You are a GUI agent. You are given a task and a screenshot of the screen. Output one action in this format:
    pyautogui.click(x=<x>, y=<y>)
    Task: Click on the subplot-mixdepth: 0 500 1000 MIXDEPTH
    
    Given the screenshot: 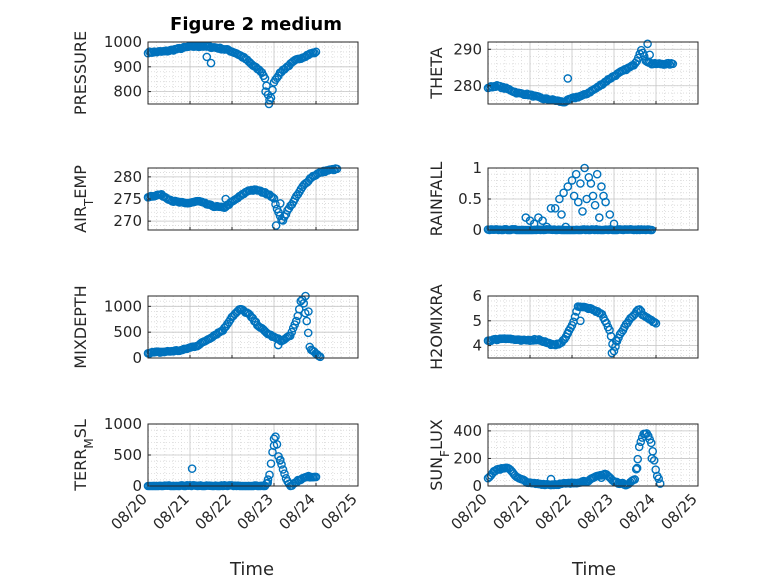 What is the action you would take?
    pyautogui.click(x=215, y=327)
    